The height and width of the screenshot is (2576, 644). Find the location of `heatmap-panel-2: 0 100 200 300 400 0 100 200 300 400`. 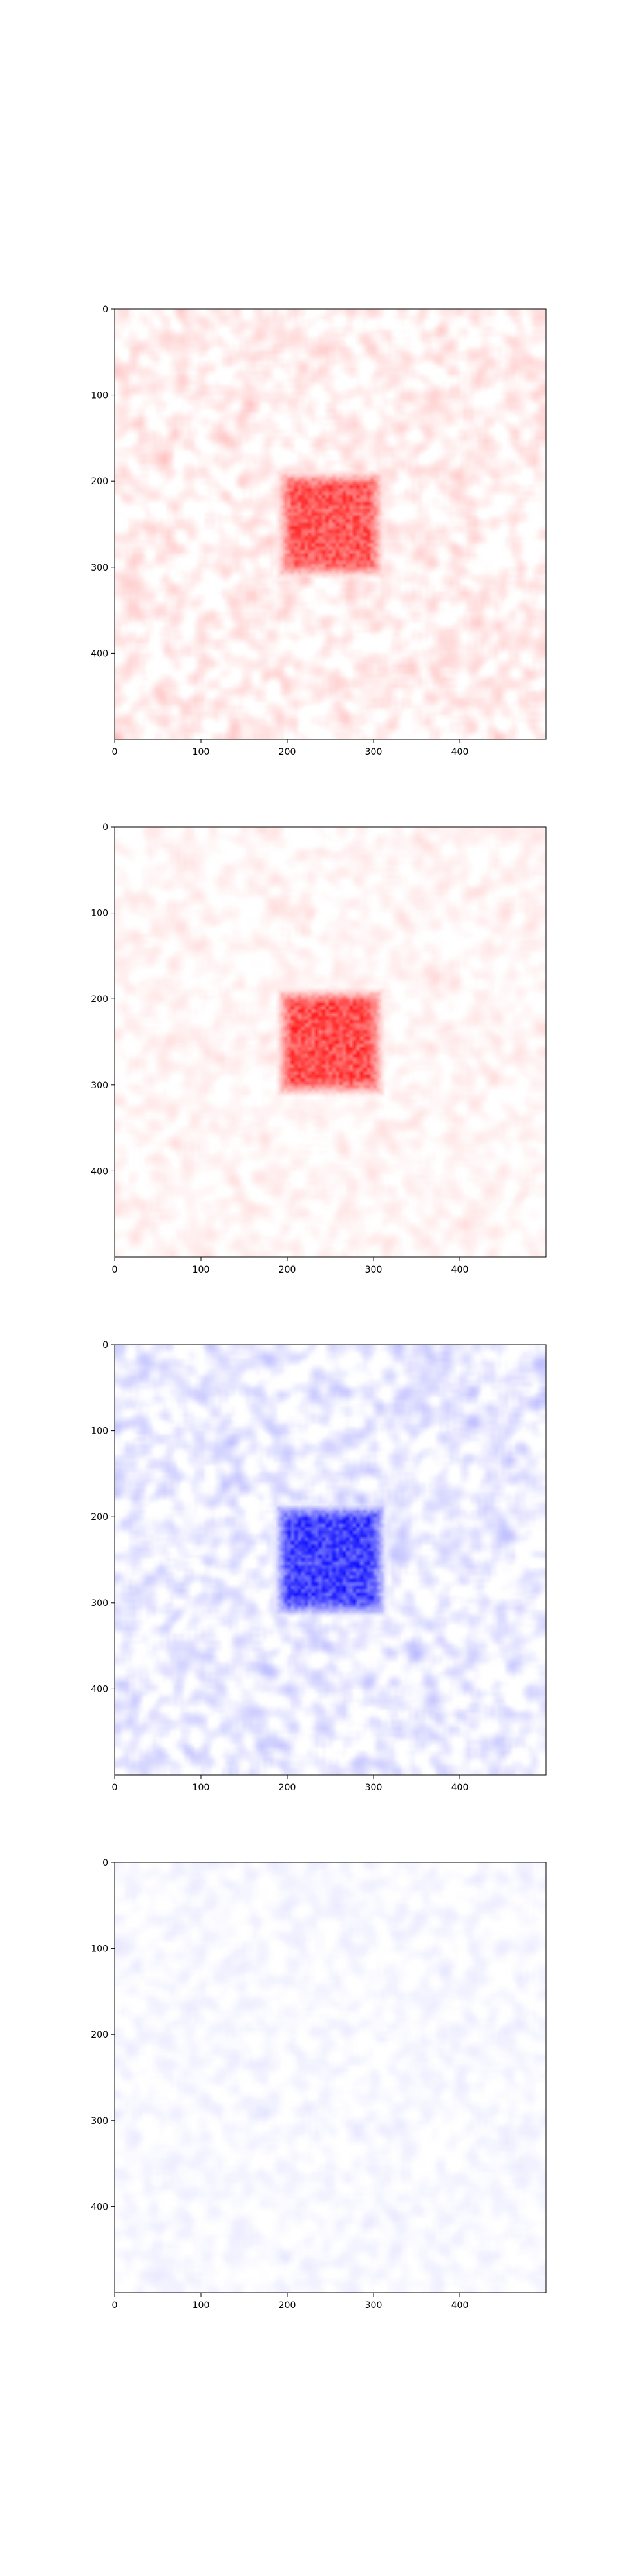

heatmap-panel-2: 0 100 200 300 400 0 100 200 300 400 is located at coordinates (319, 1048).